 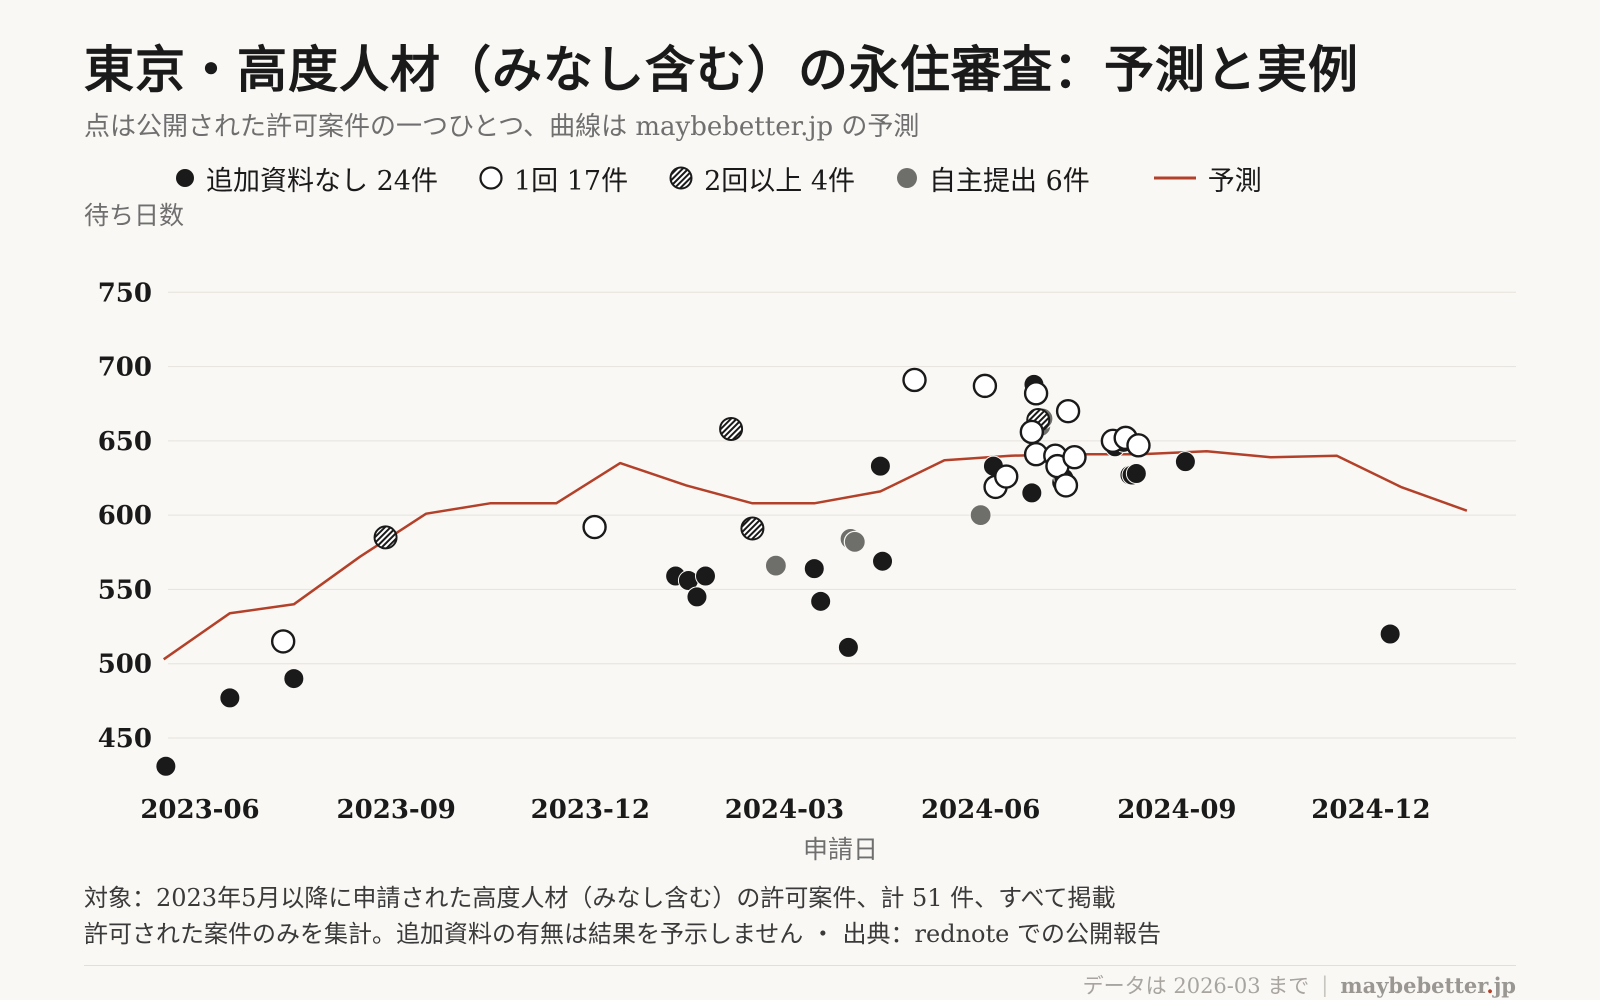 What do you see at coordinates (980, 810) in the screenshot?
I see `x-tick-label: 2024-06` at bounding box center [980, 810].